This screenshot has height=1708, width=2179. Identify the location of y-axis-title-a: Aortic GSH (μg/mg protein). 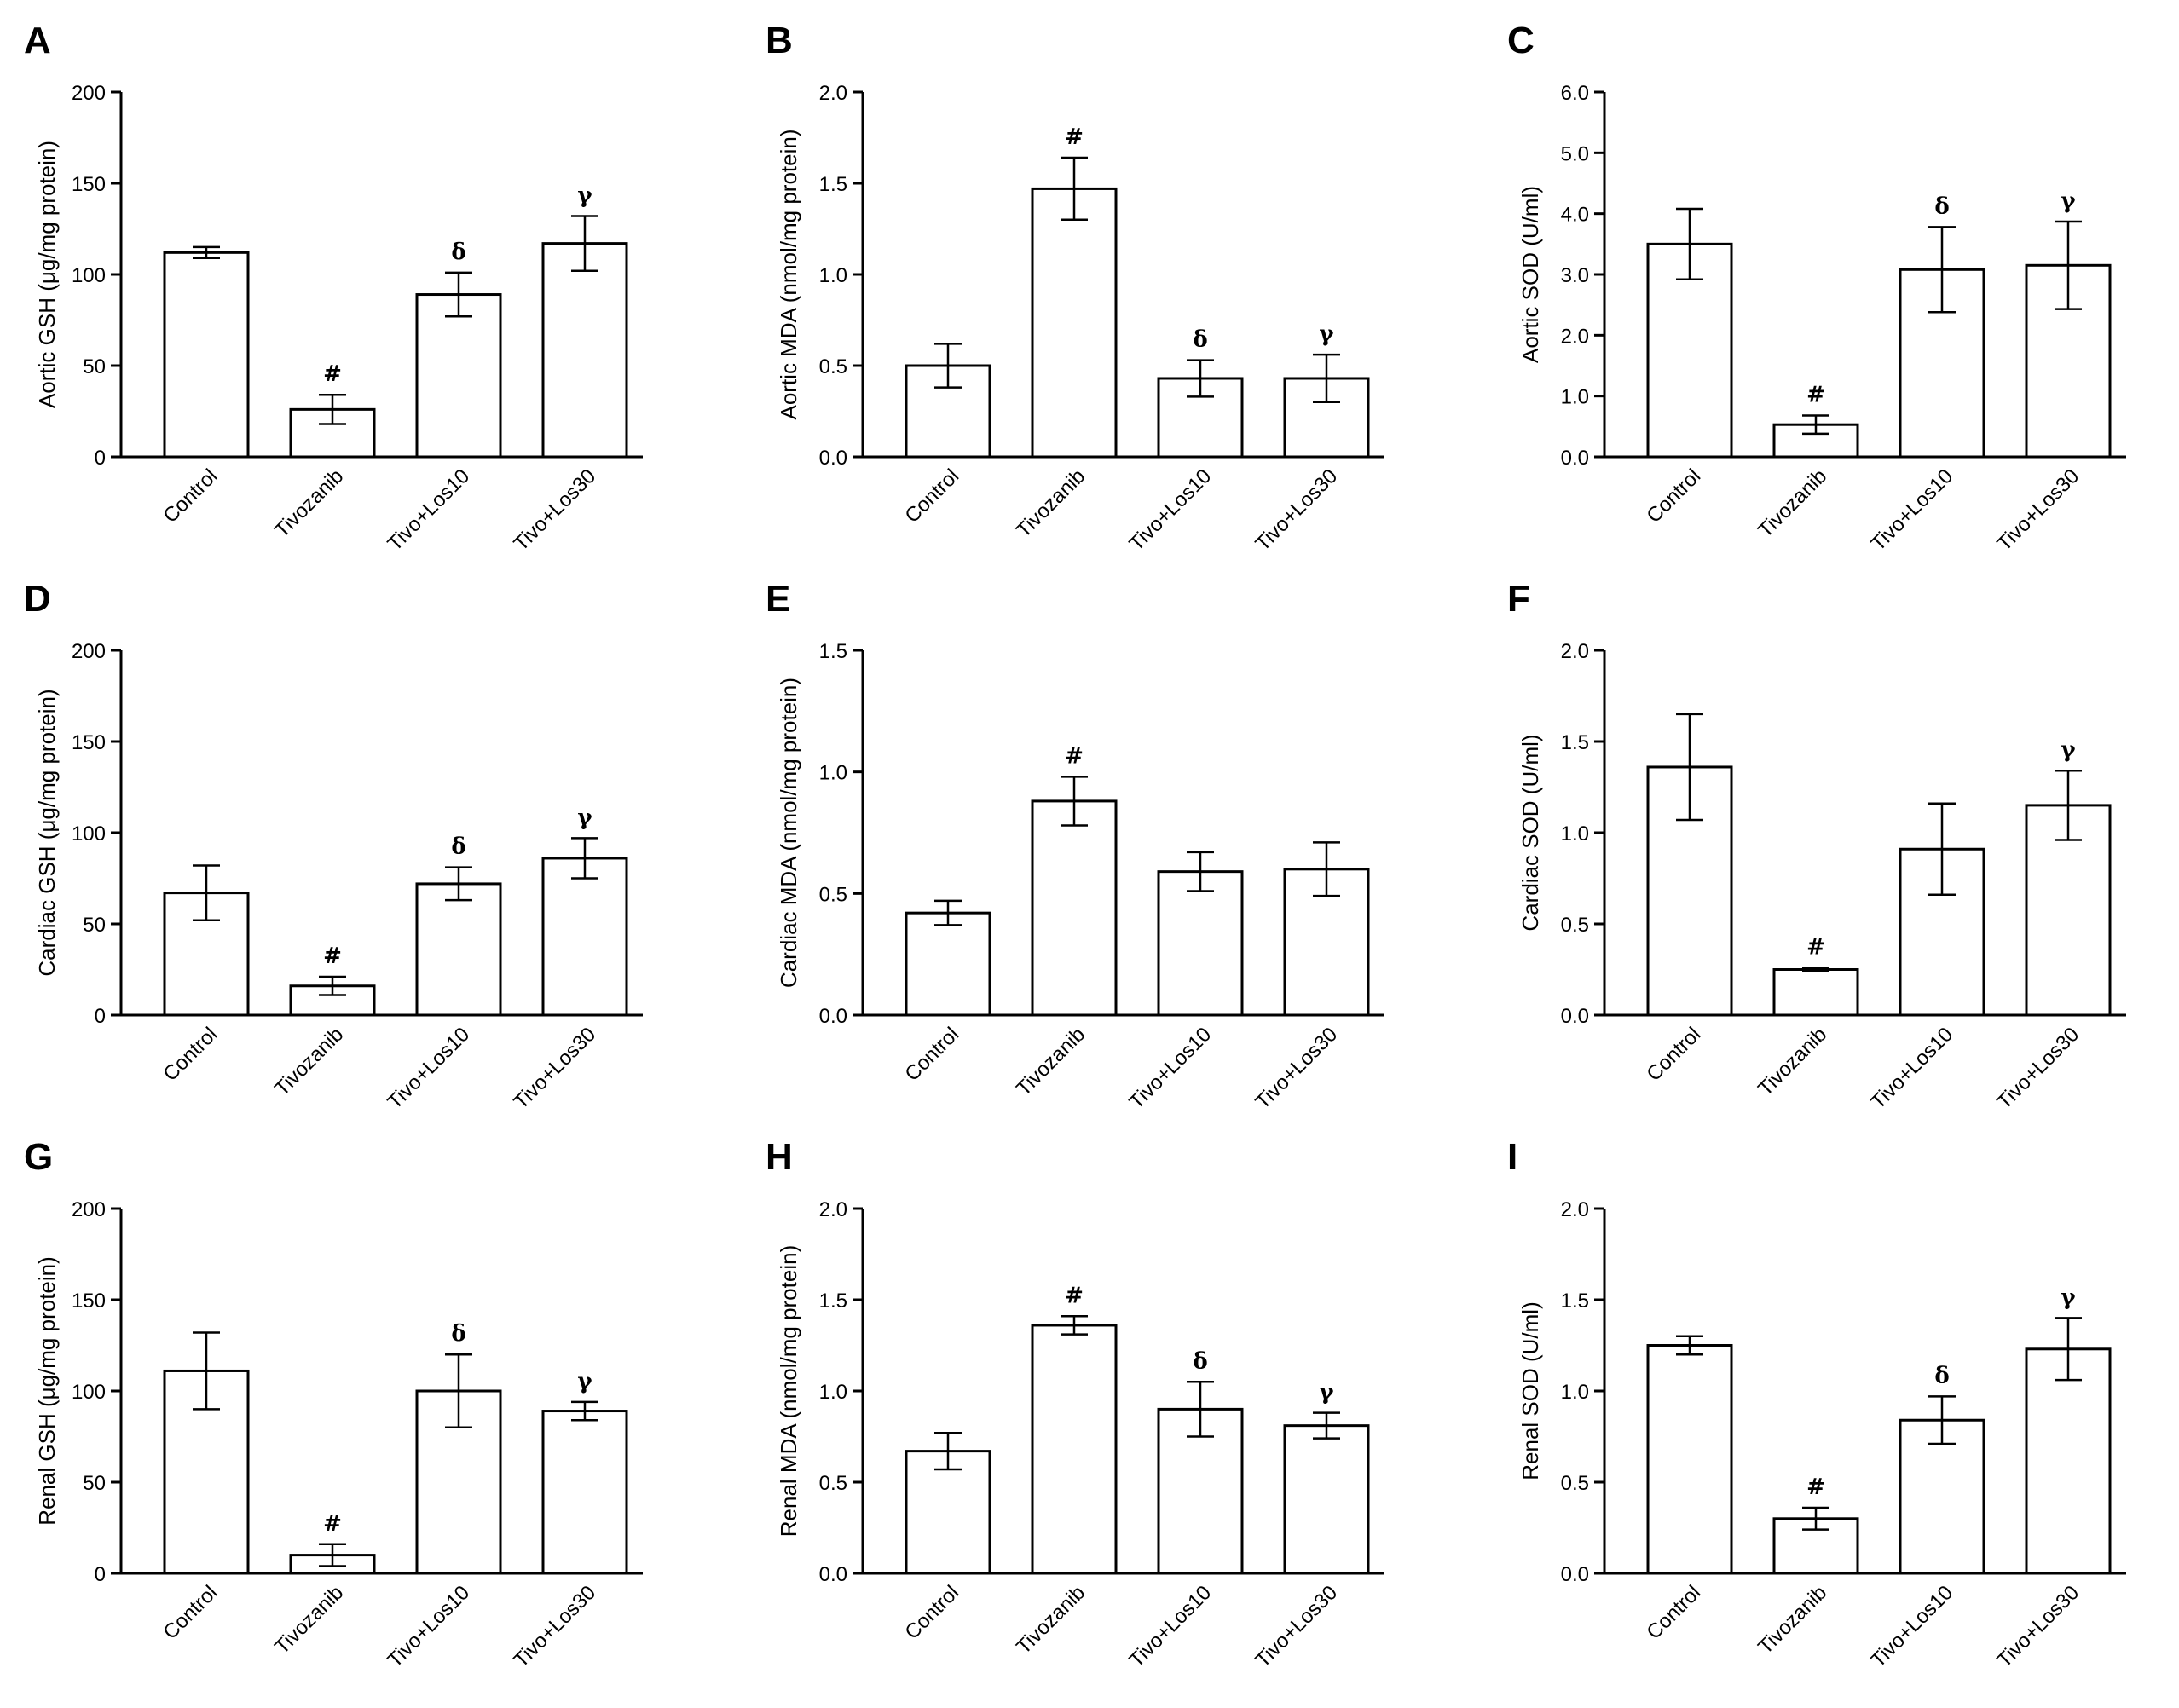
(47, 274).